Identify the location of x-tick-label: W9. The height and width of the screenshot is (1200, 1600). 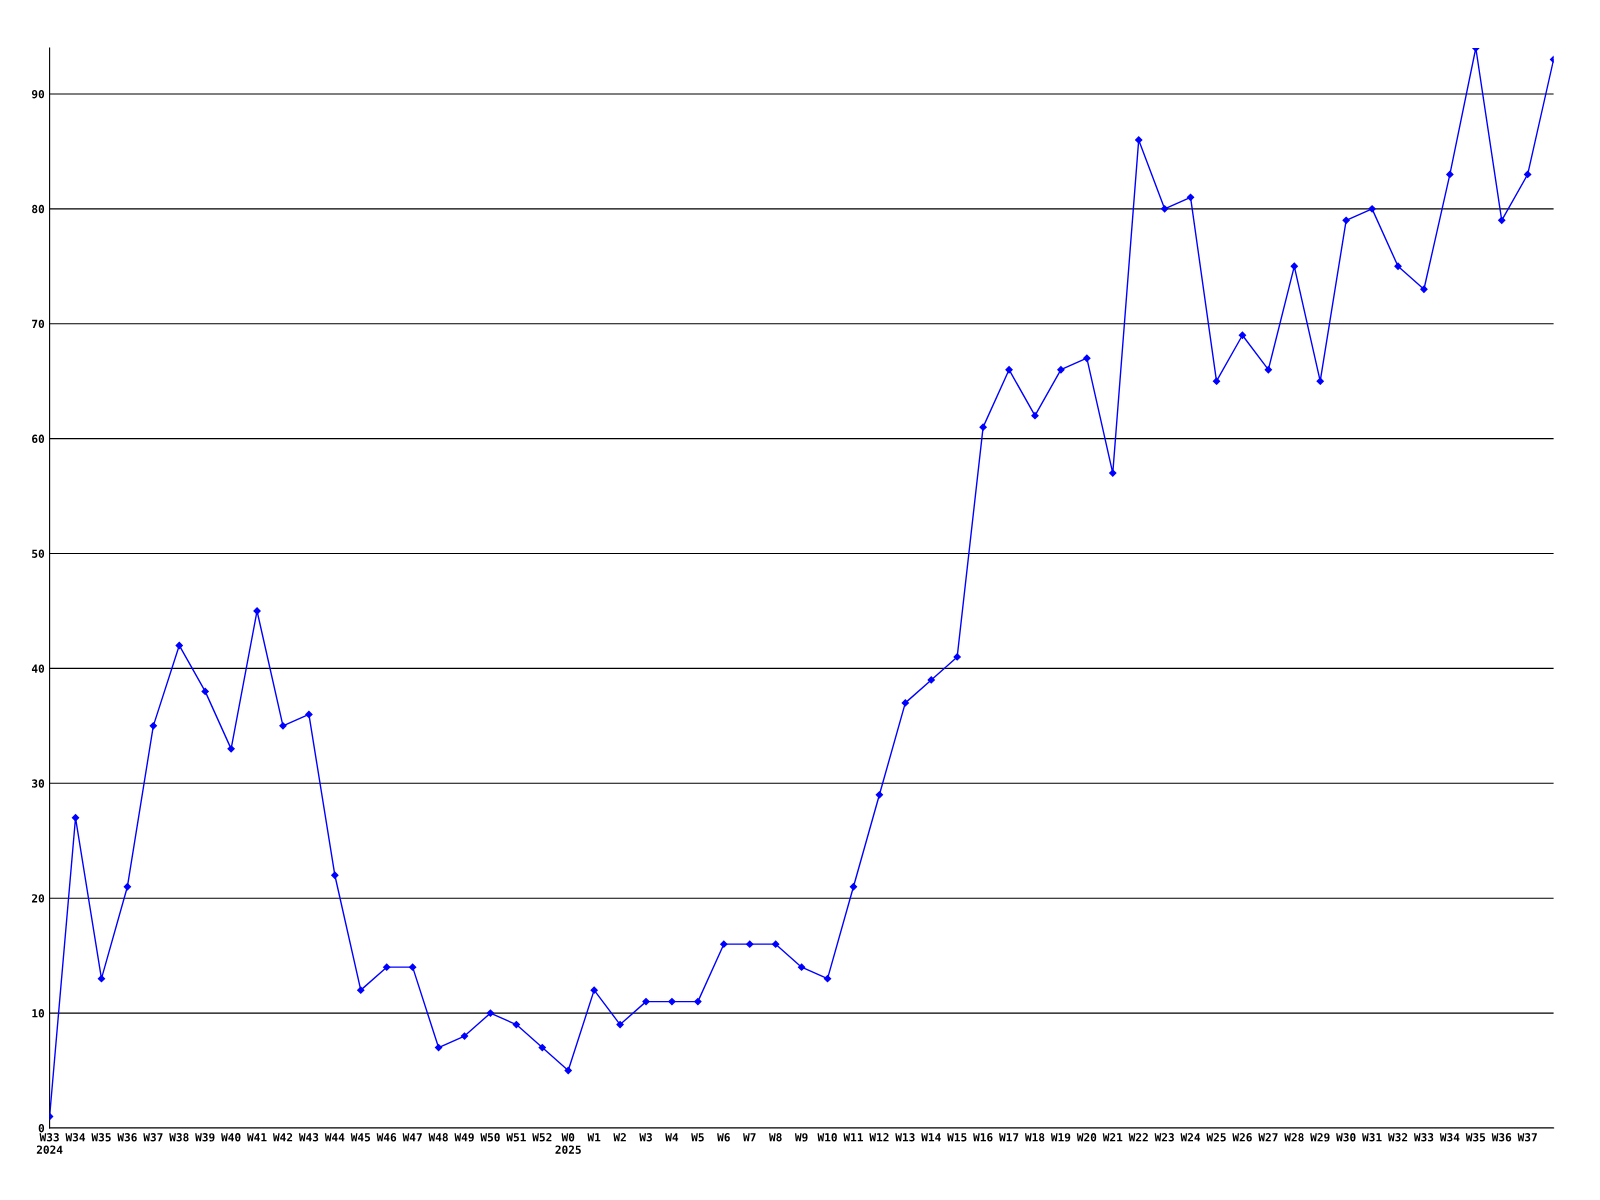
(801, 1137).